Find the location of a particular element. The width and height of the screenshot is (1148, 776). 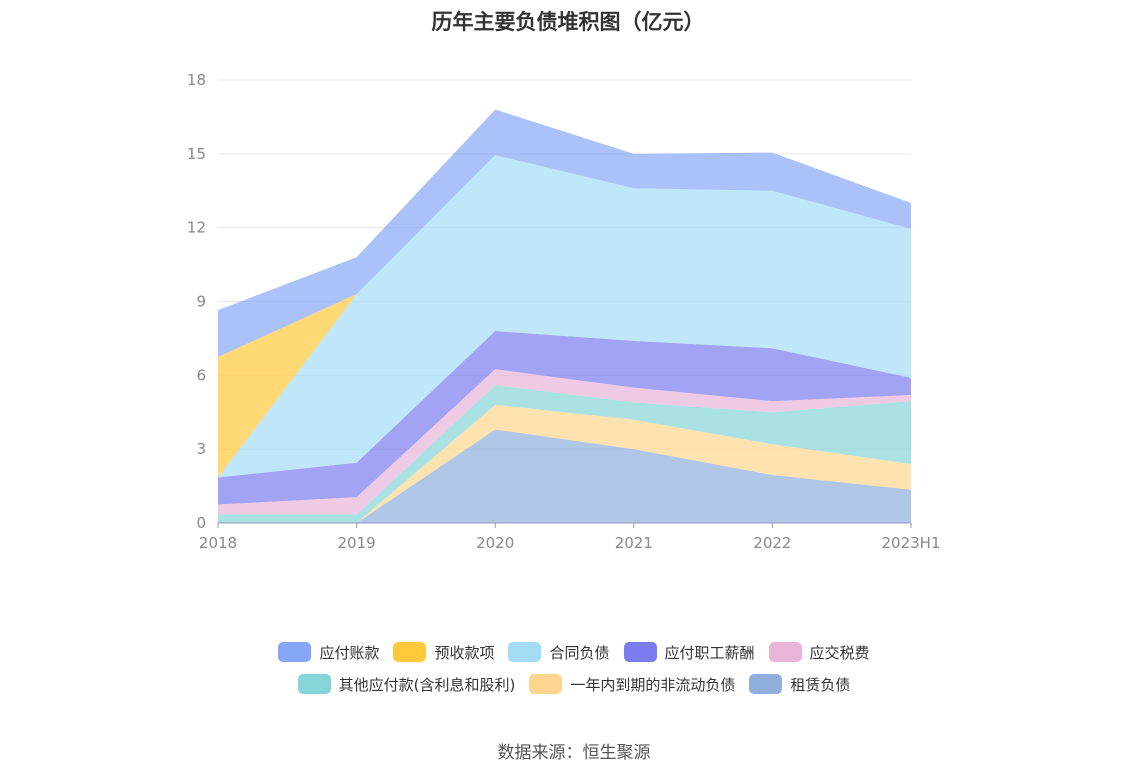

legend-row: 应付账款 预收款项 合同负债 应付职工薪酬 应交税费 is located at coordinates (574, 652).